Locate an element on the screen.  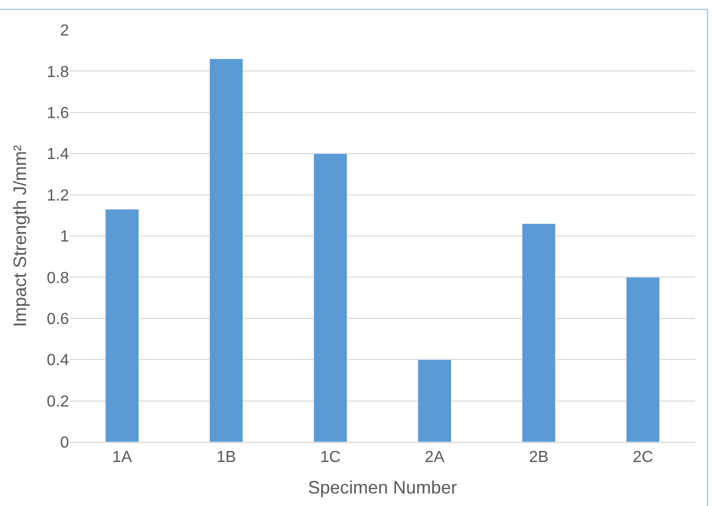
x-tick-label: 2B is located at coordinates (538, 457).